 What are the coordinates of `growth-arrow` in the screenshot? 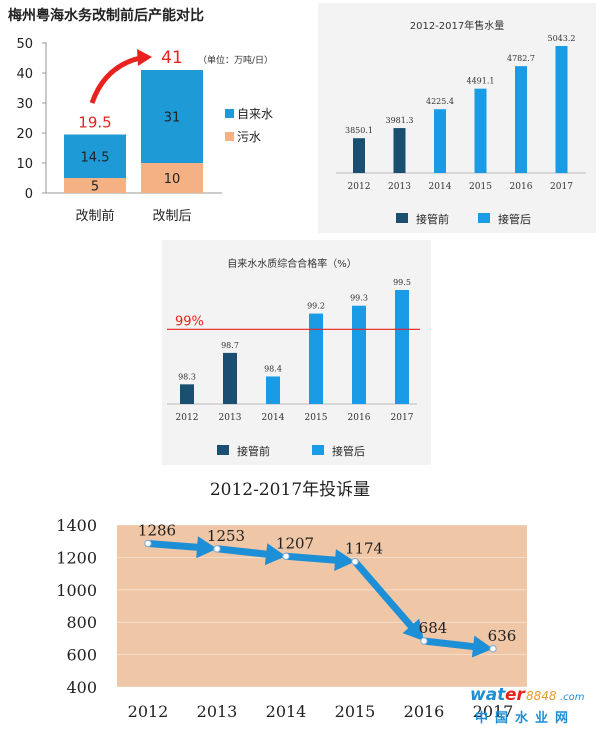 It's located at (115, 79).